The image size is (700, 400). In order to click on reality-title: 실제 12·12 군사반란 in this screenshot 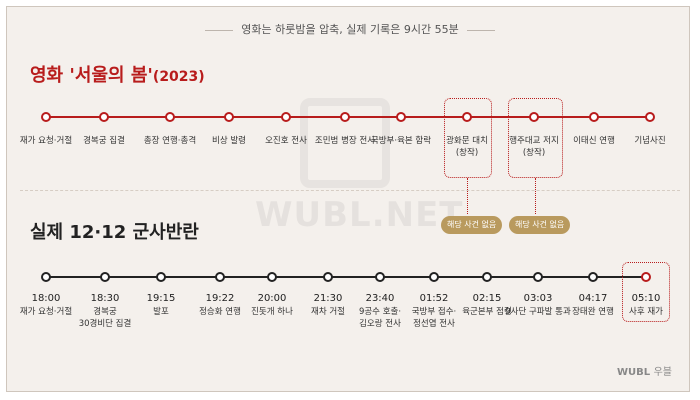, I will do `click(114, 231)`.